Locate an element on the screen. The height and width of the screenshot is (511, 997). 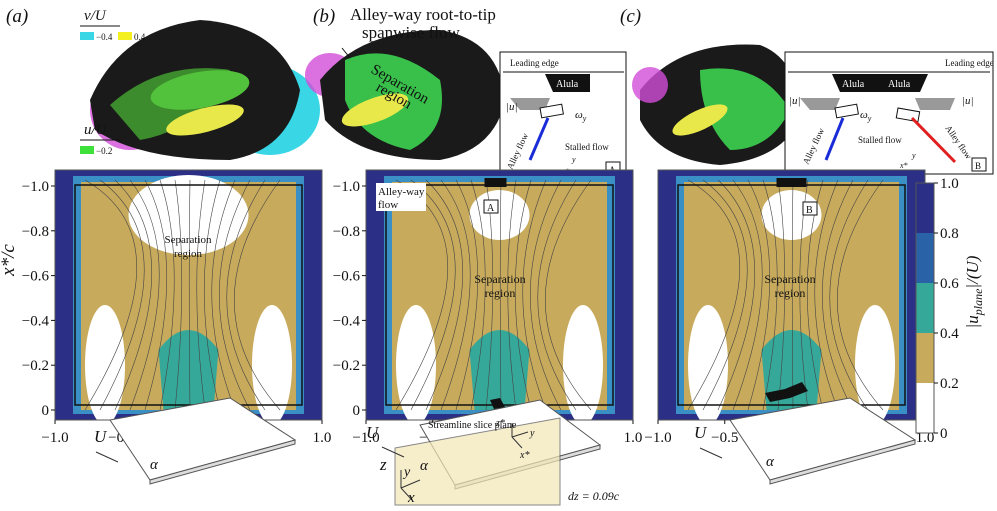
sketch-label: Streamline slice plane is located at coordinates (472, 425).